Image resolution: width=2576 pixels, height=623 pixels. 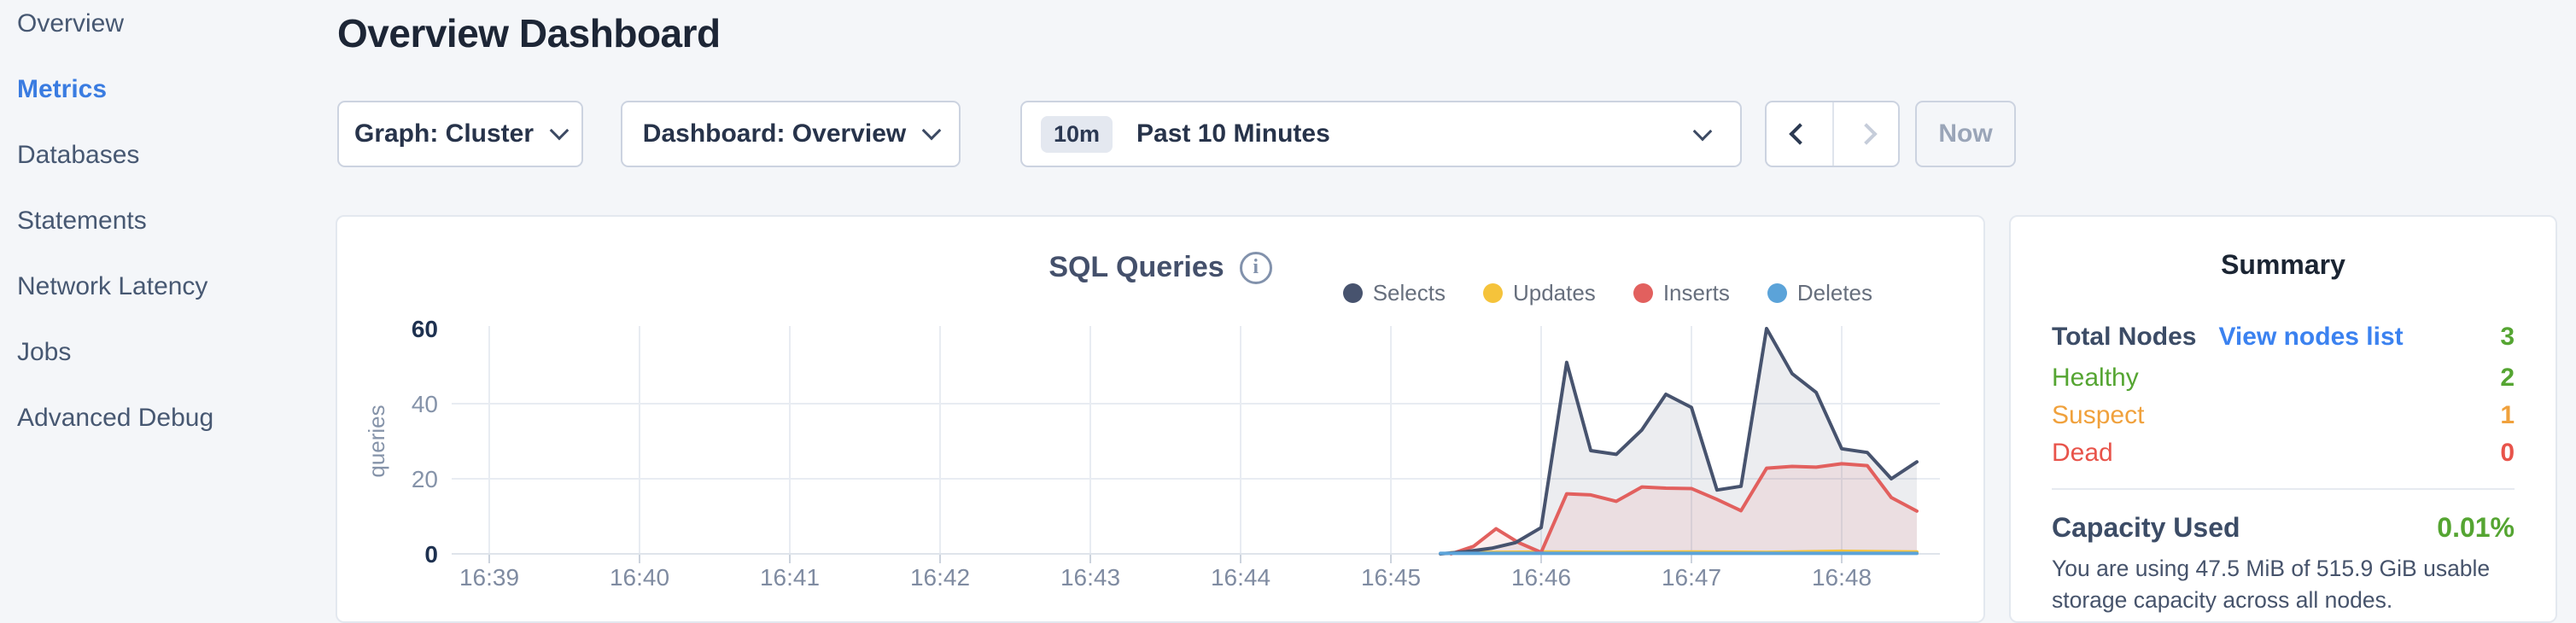 What do you see at coordinates (1554, 293) in the screenshot?
I see `legend-label: Updates` at bounding box center [1554, 293].